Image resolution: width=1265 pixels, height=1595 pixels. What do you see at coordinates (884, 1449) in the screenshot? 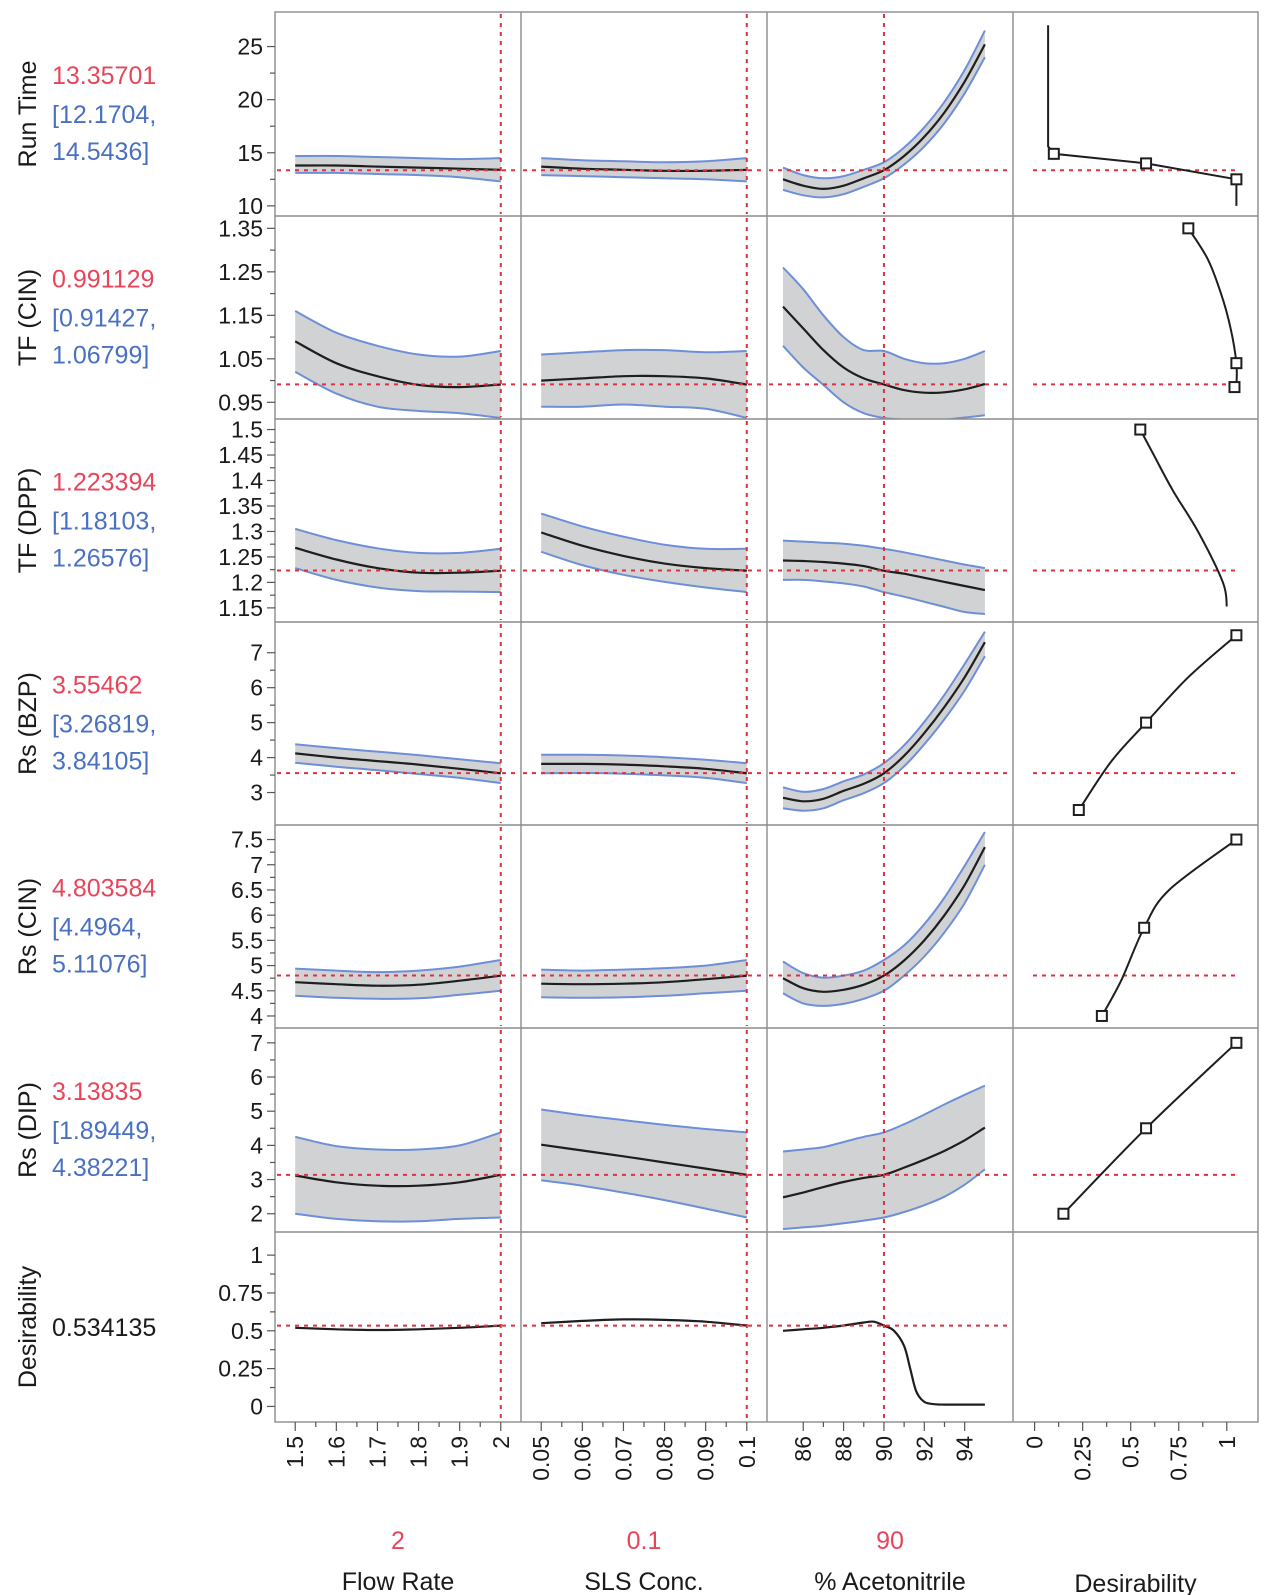
I see `x-tick-label: 90` at bounding box center [884, 1449].